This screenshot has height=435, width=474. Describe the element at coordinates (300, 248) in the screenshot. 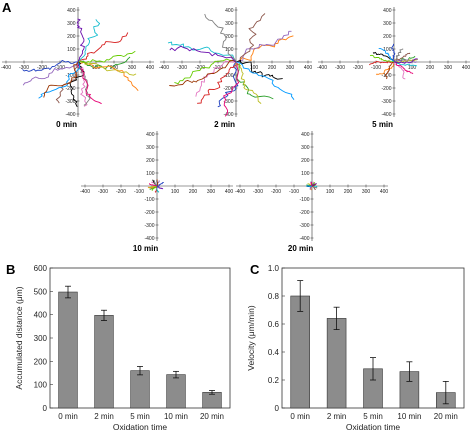

I see `time-label: 20 min` at that location.